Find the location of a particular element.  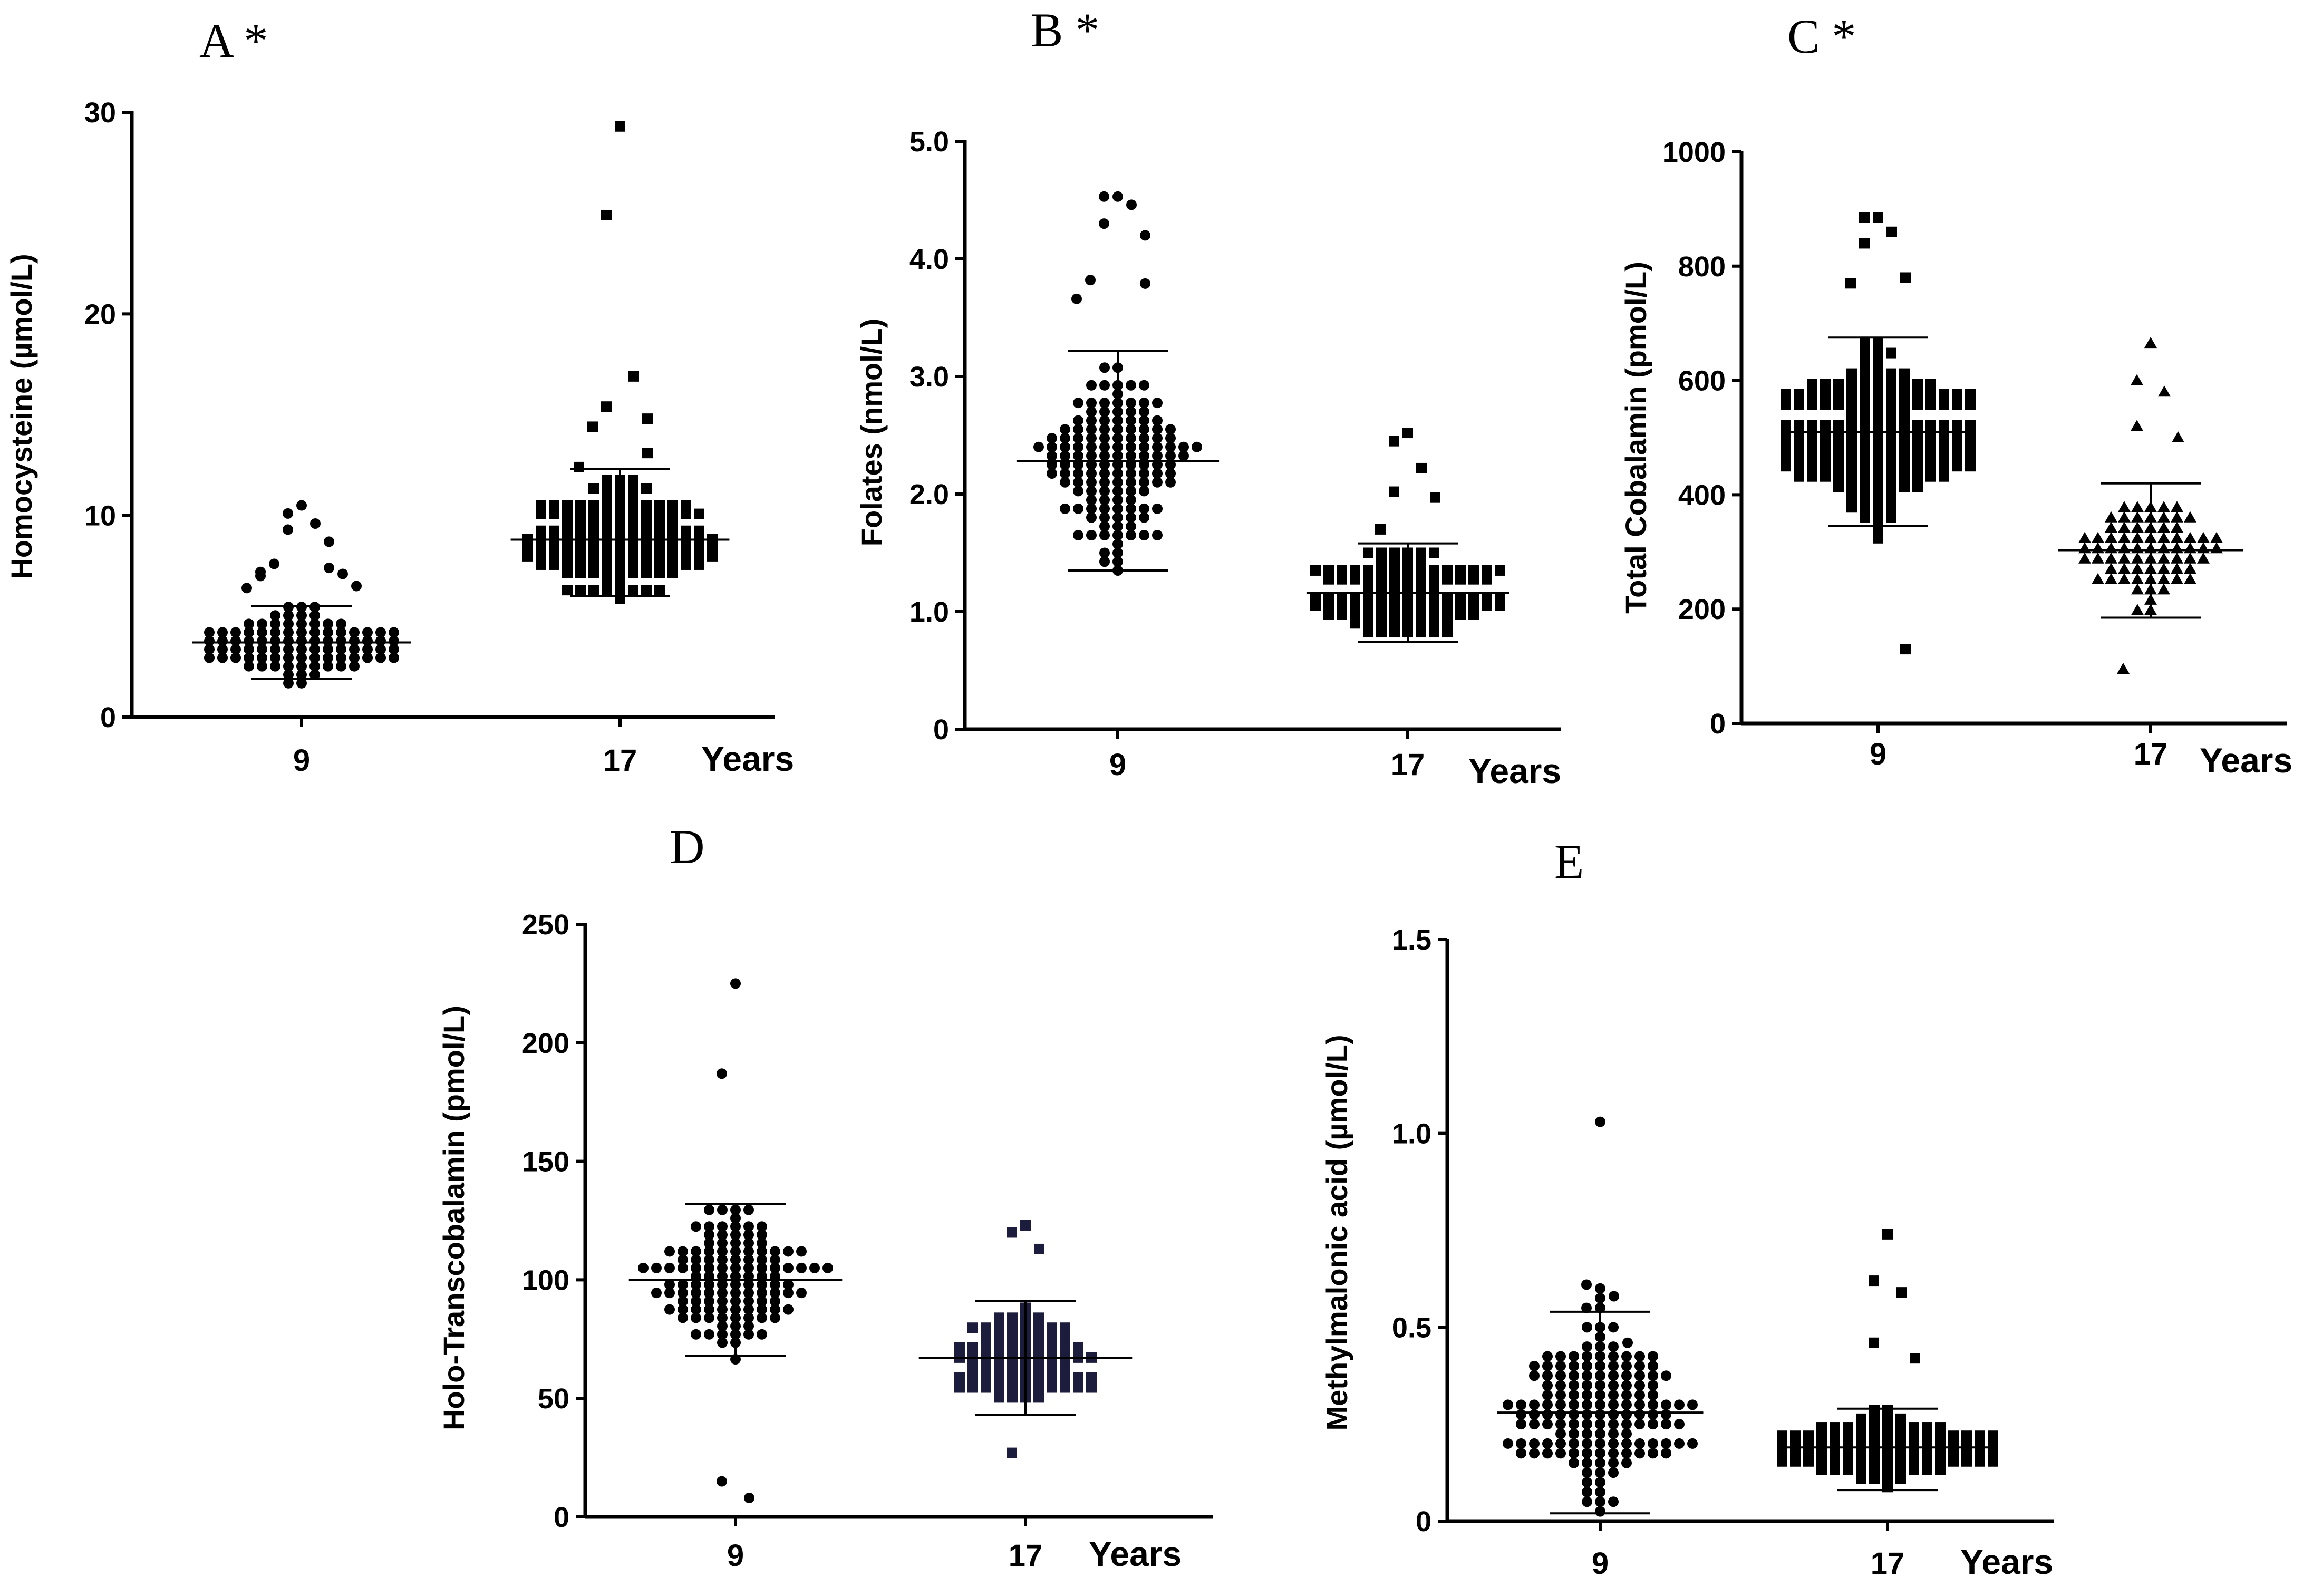

y-tick-label: 150 is located at coordinates (545, 1162).